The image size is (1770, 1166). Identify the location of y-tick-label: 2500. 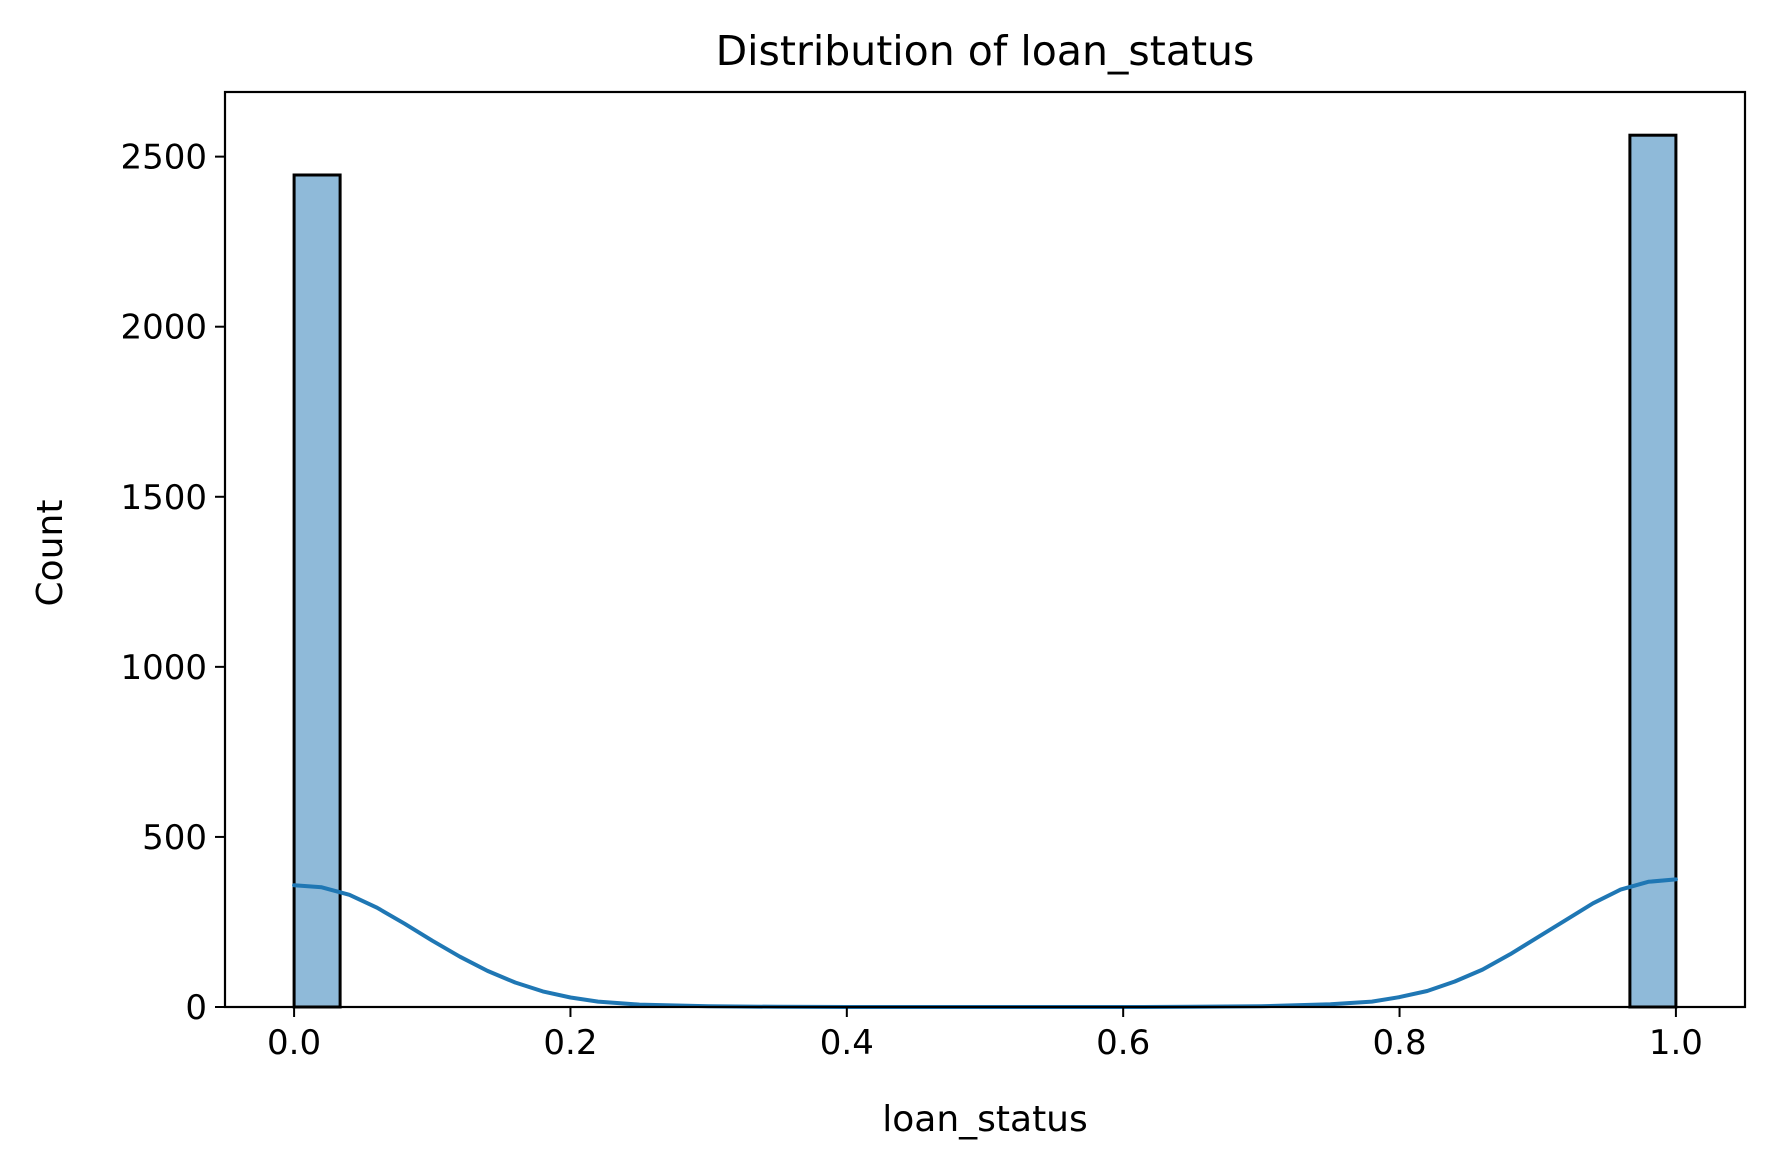
(163, 158).